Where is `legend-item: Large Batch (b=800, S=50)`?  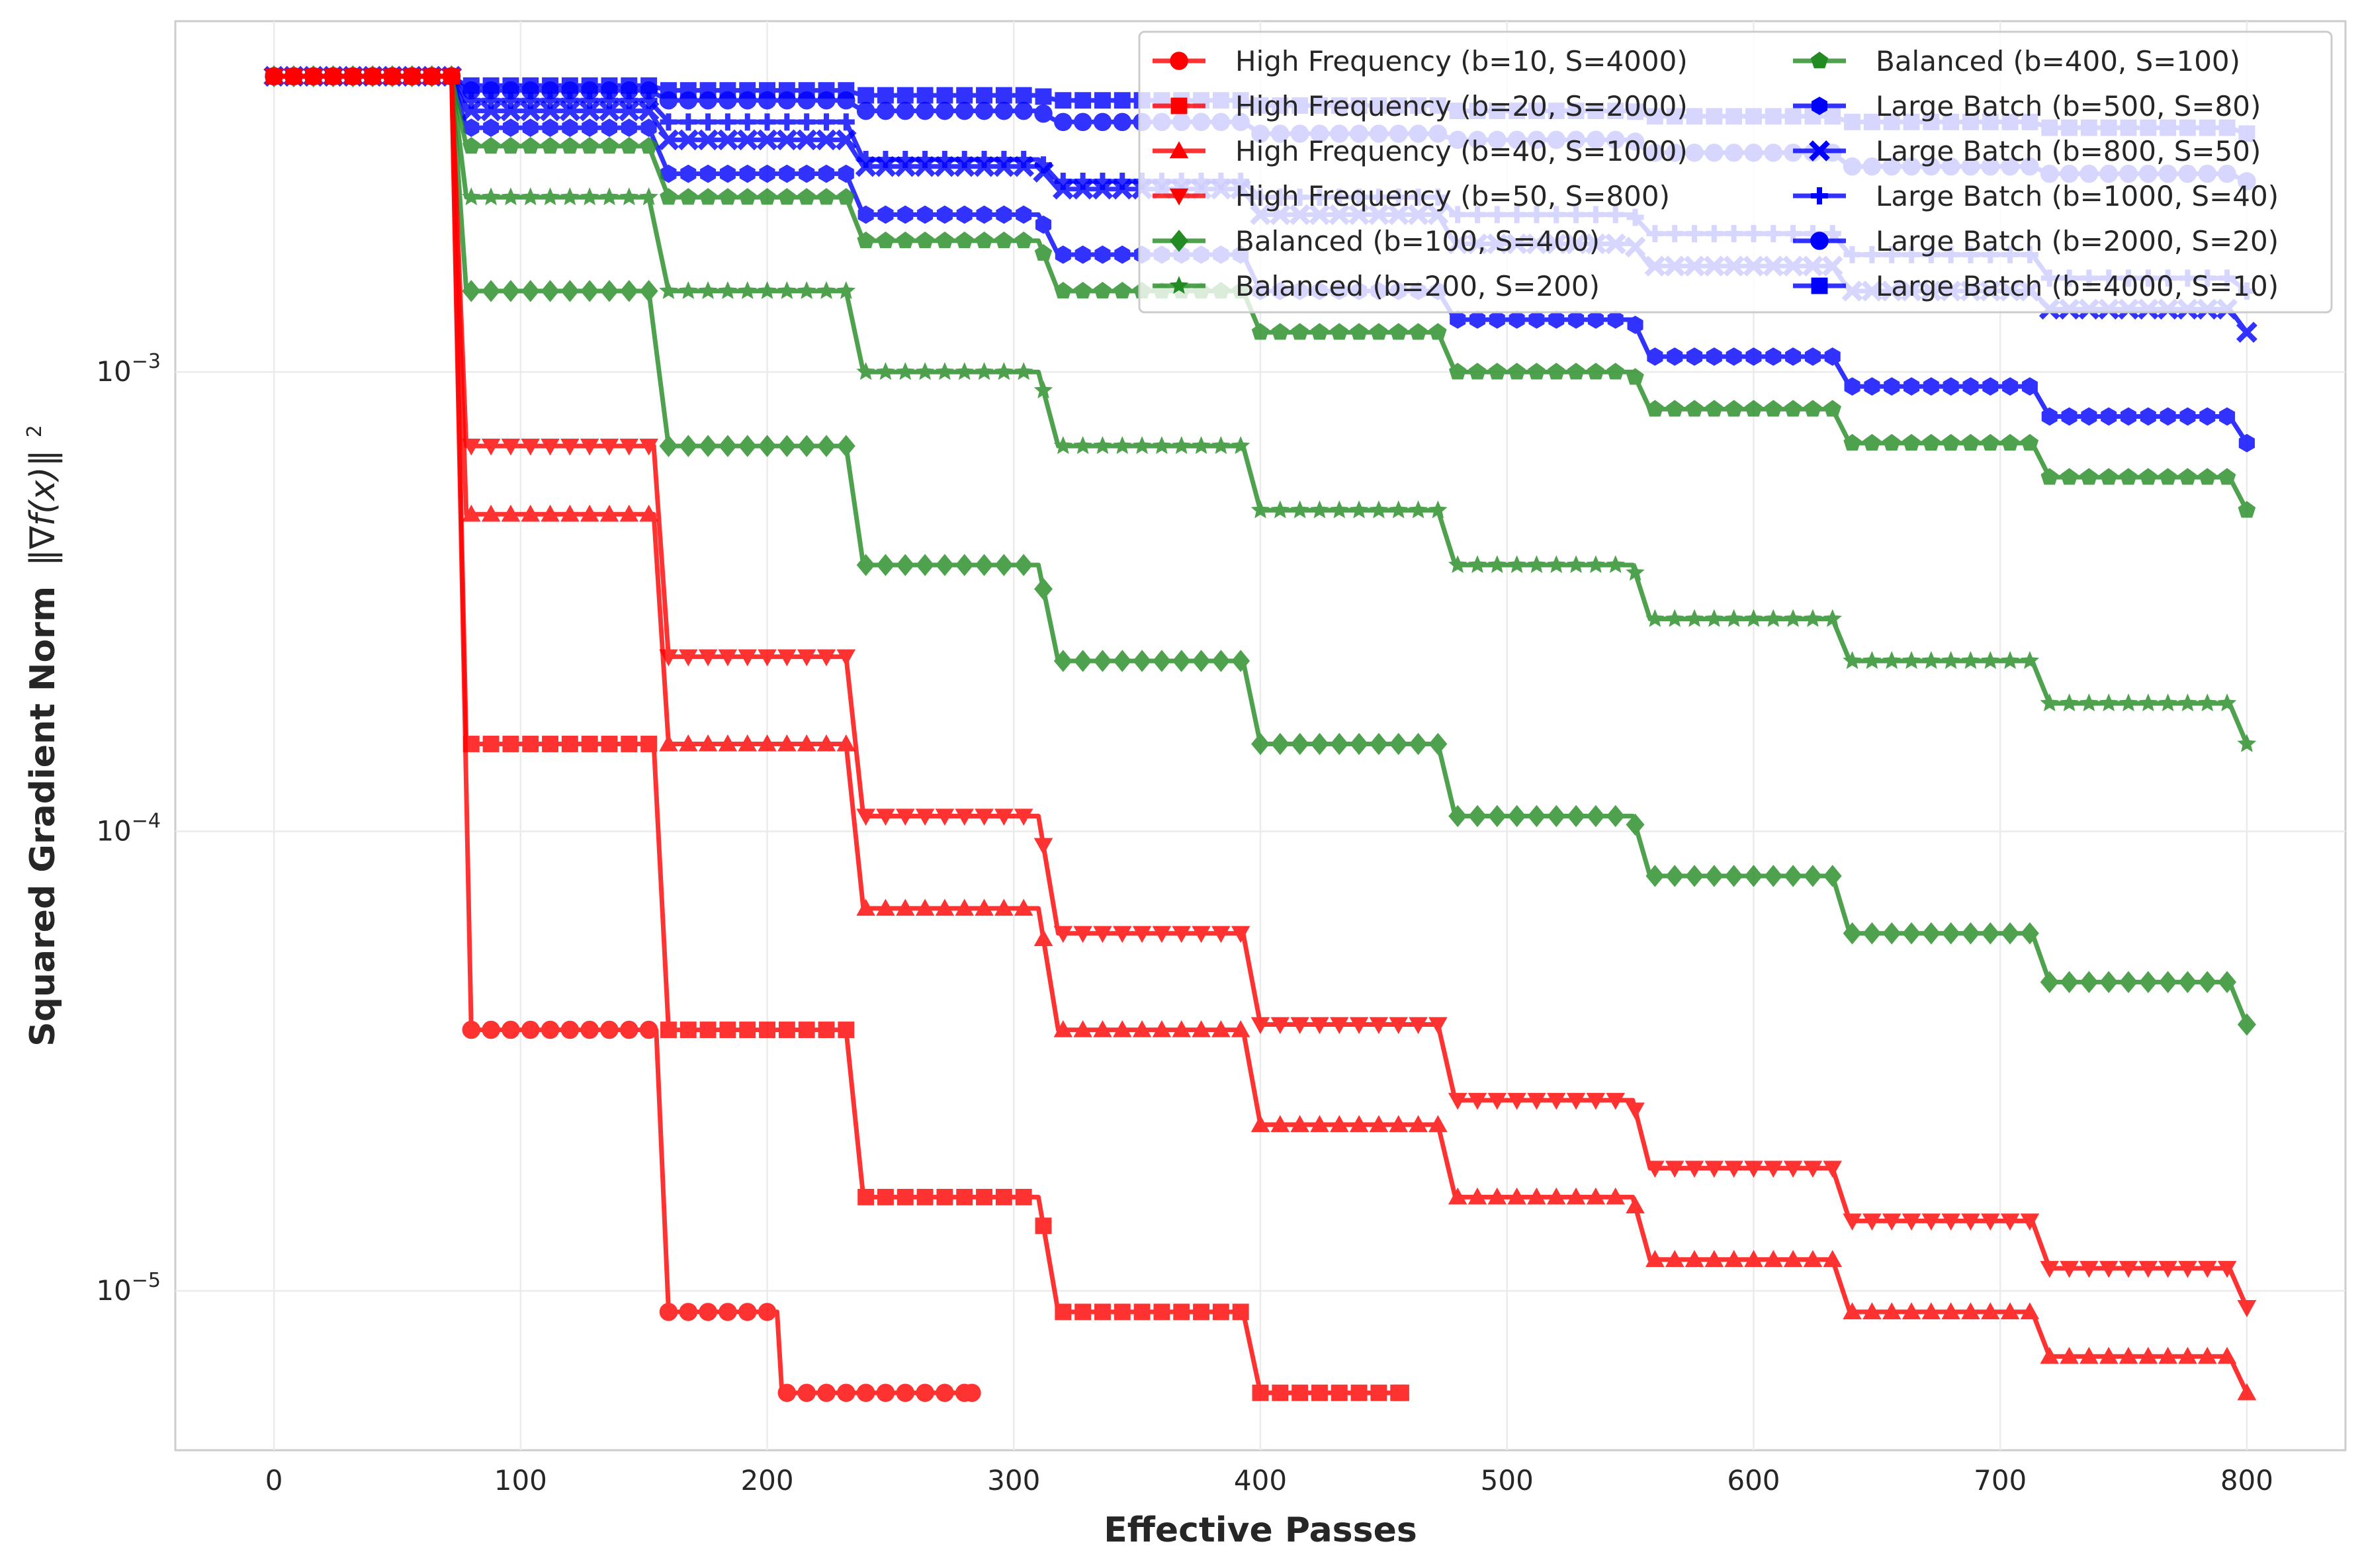
legend-item: Large Batch (b=800, S=50) is located at coordinates (2027, 151).